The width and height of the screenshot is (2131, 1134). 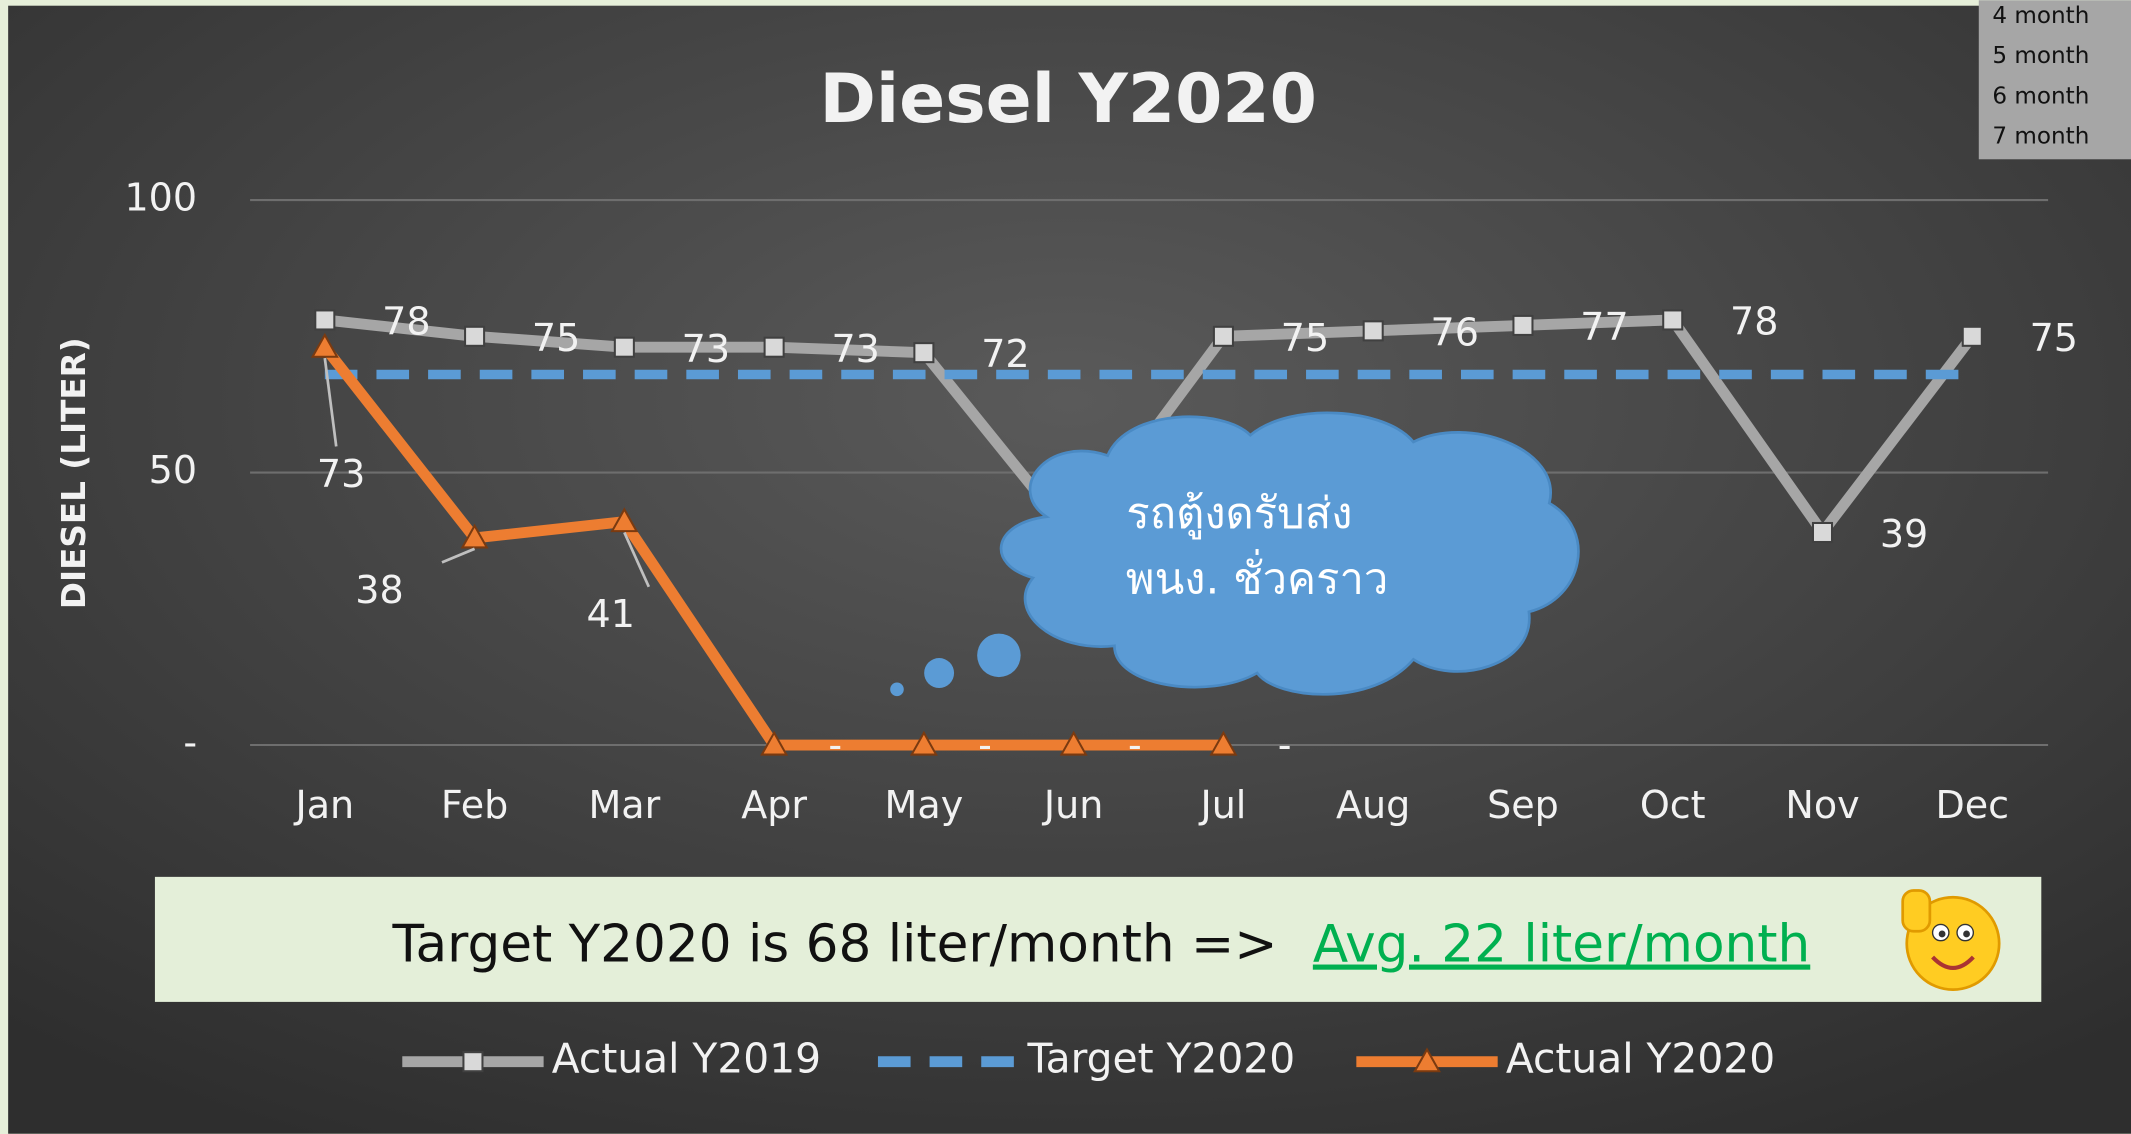 I want to click on corner-list: 4 month 5 month 6 month 7 month, so click(x=2054, y=80).